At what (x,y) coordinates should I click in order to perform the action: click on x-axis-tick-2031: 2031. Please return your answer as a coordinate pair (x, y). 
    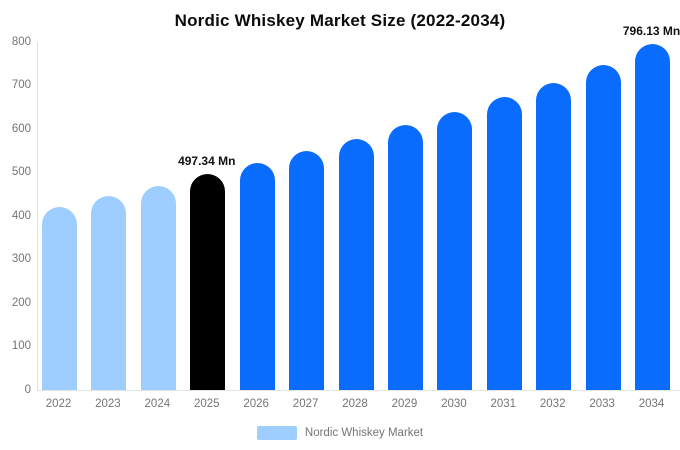
    Looking at the image, I should click on (503, 404).